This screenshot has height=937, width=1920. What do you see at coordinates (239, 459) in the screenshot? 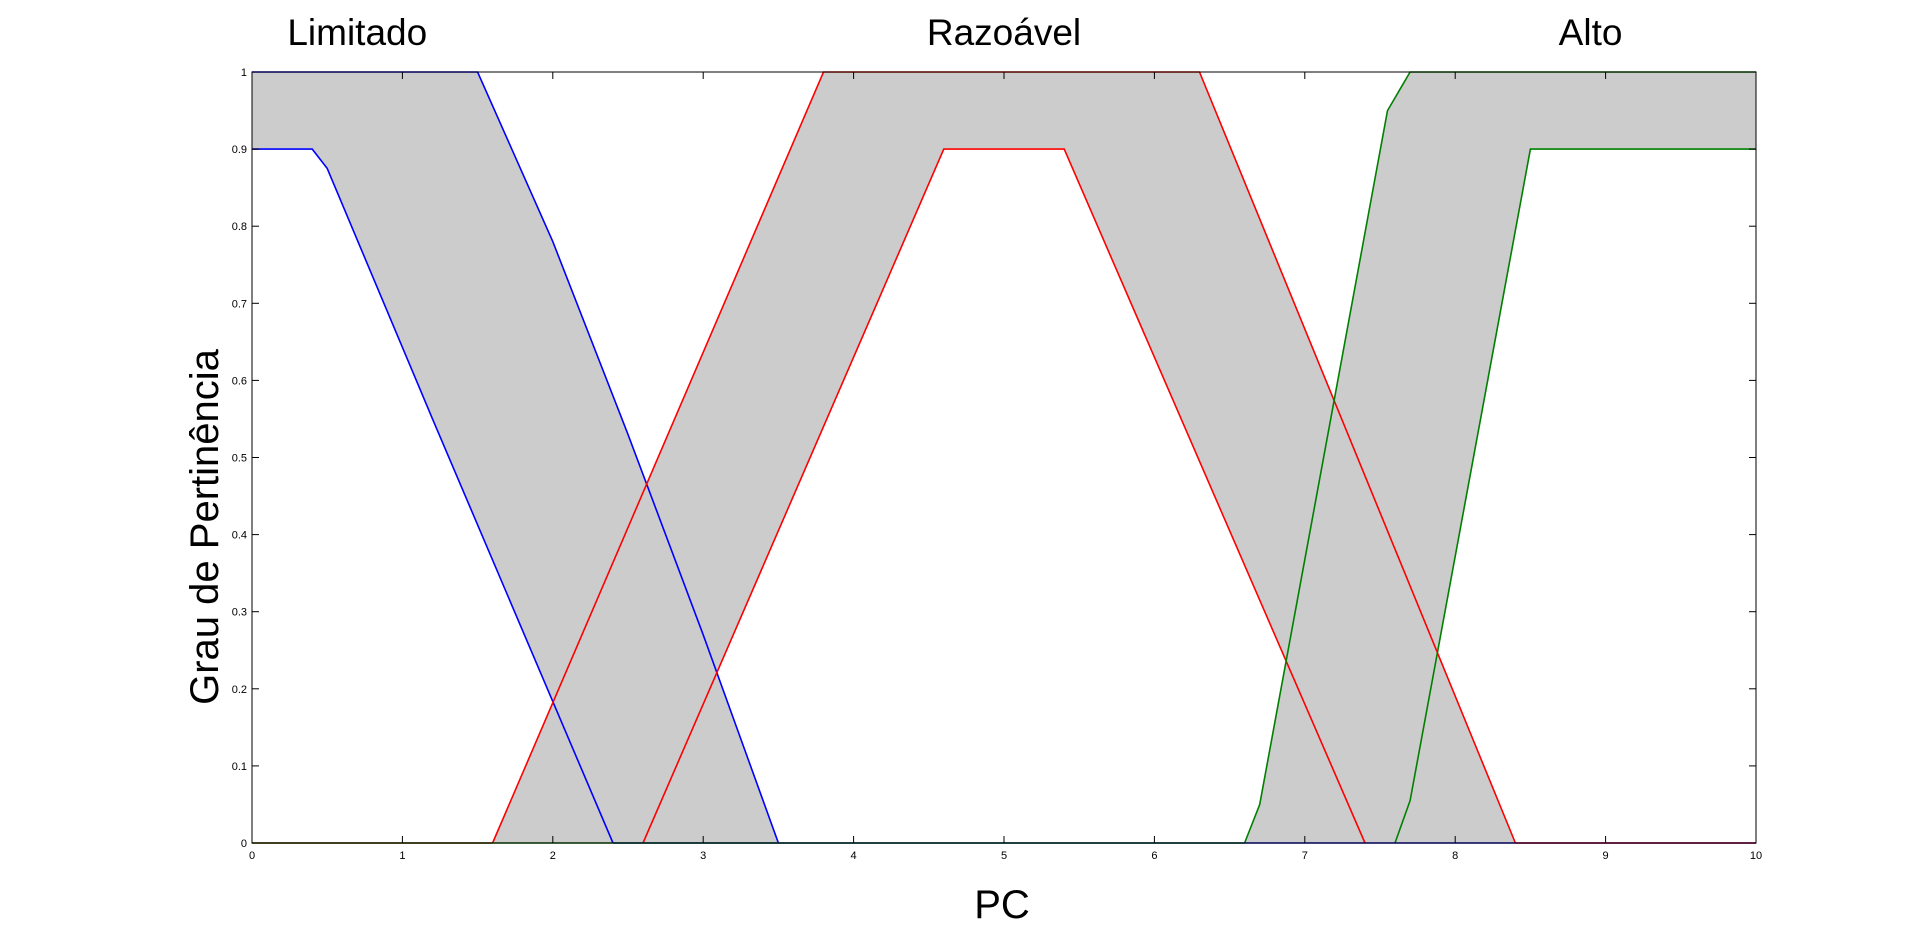
I see `y-tick-label-0.5: 0.5` at bounding box center [239, 459].